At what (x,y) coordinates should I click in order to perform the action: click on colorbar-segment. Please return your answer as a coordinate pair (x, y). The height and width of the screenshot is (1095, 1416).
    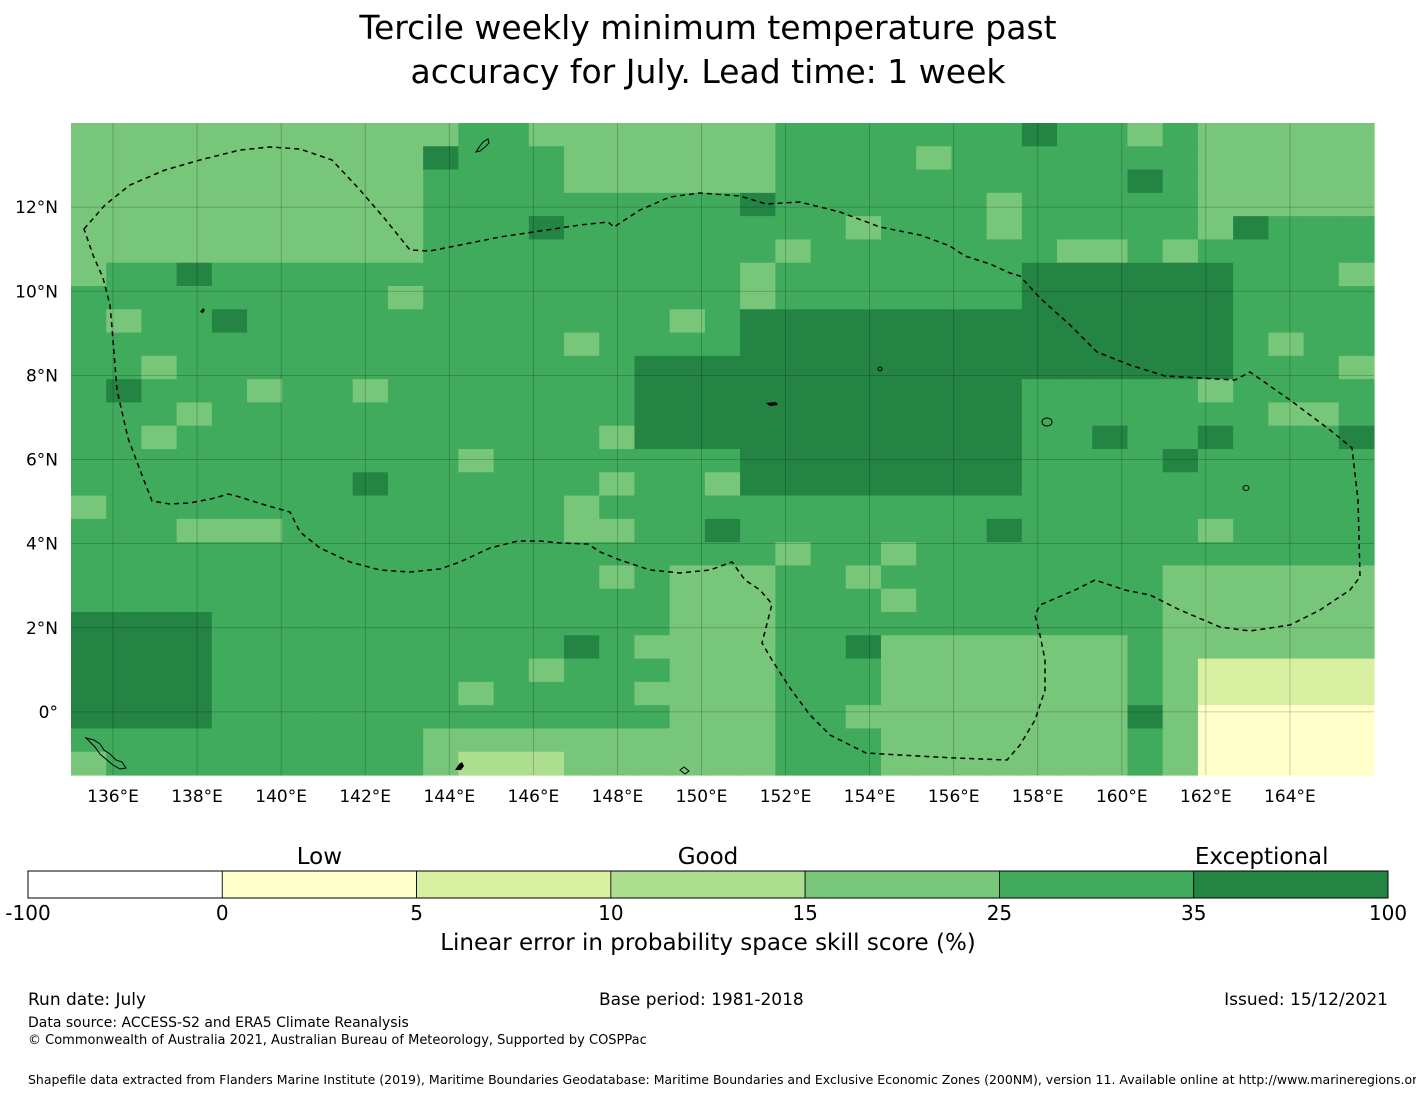
    Looking at the image, I should click on (708, 884).